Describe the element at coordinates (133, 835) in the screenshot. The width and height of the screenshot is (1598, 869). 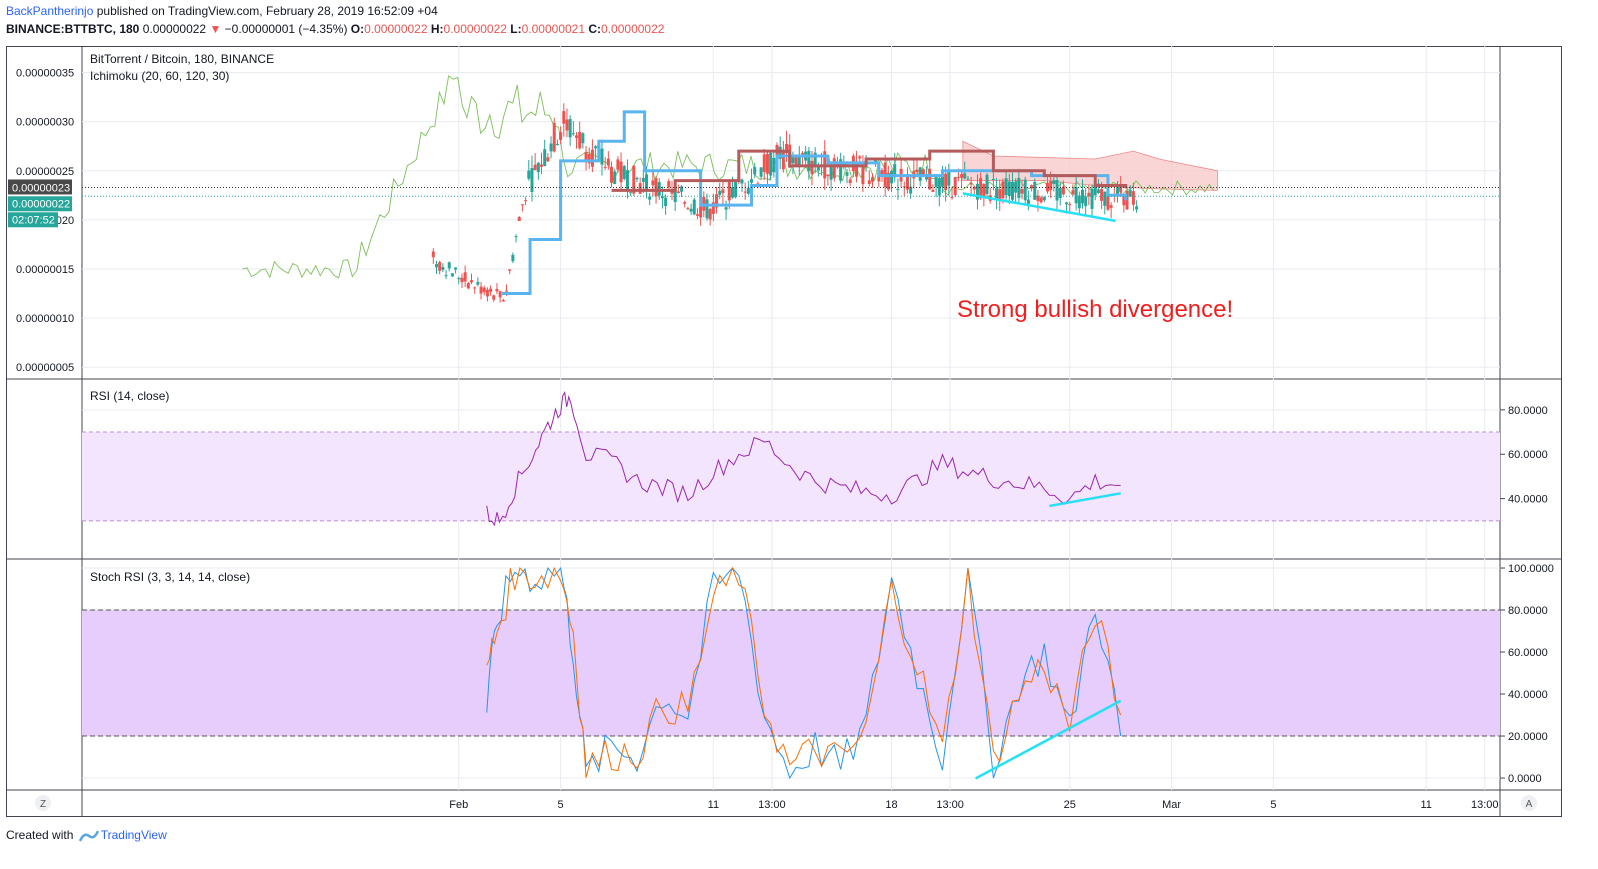
I see `tradingview-brand-link: TradingView` at that location.